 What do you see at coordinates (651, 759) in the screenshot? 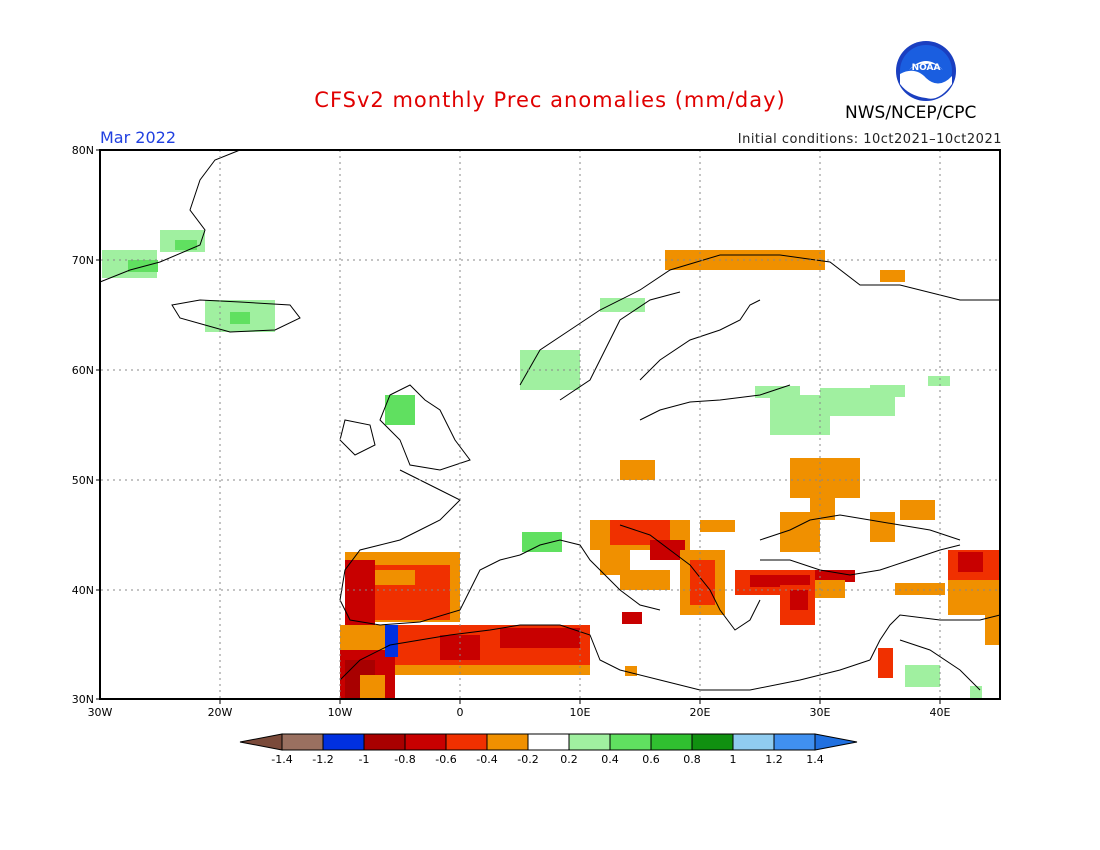
I see `colorbar-label: 0.6` at bounding box center [651, 759].